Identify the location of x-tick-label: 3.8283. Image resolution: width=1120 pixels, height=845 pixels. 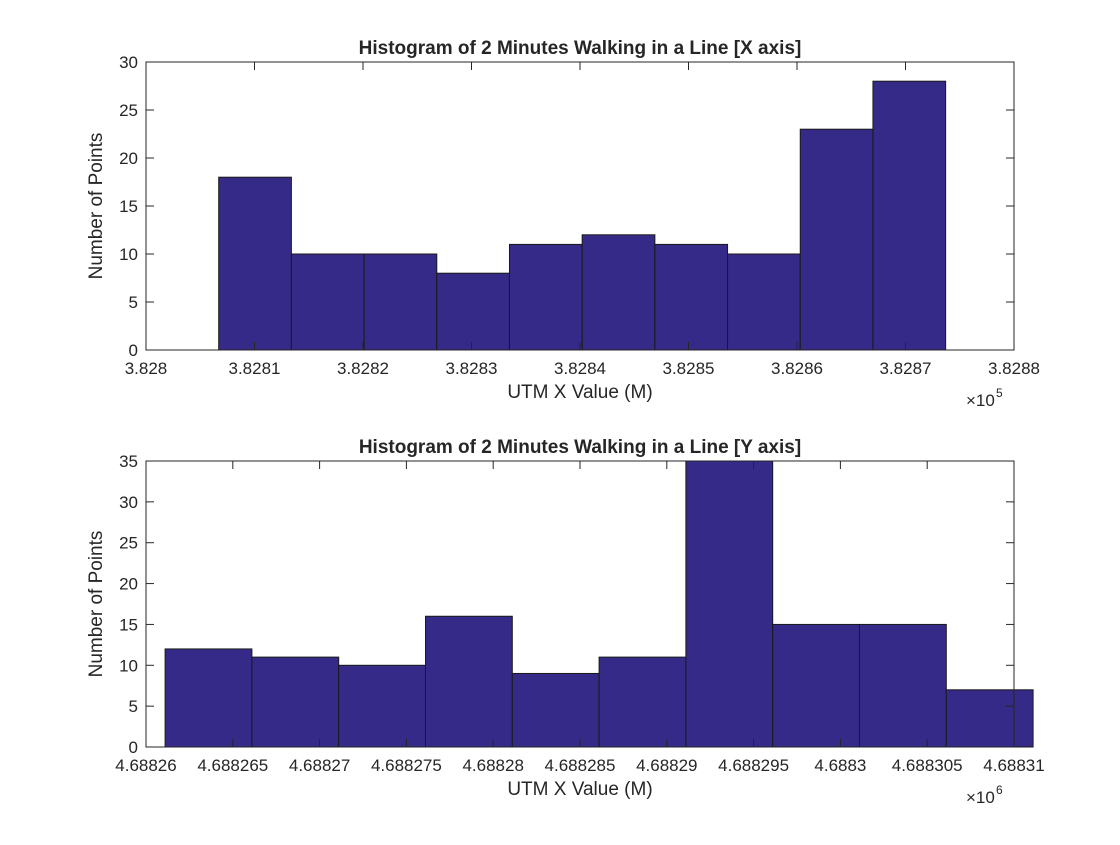
(472, 368).